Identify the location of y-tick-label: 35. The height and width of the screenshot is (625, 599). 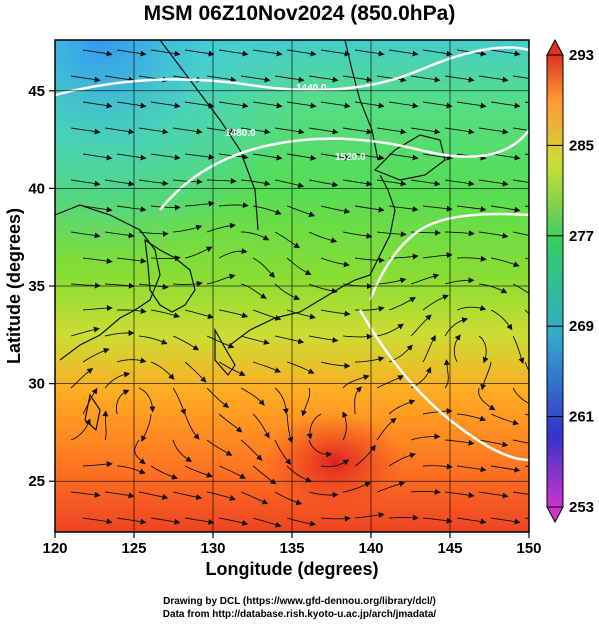
(36, 286).